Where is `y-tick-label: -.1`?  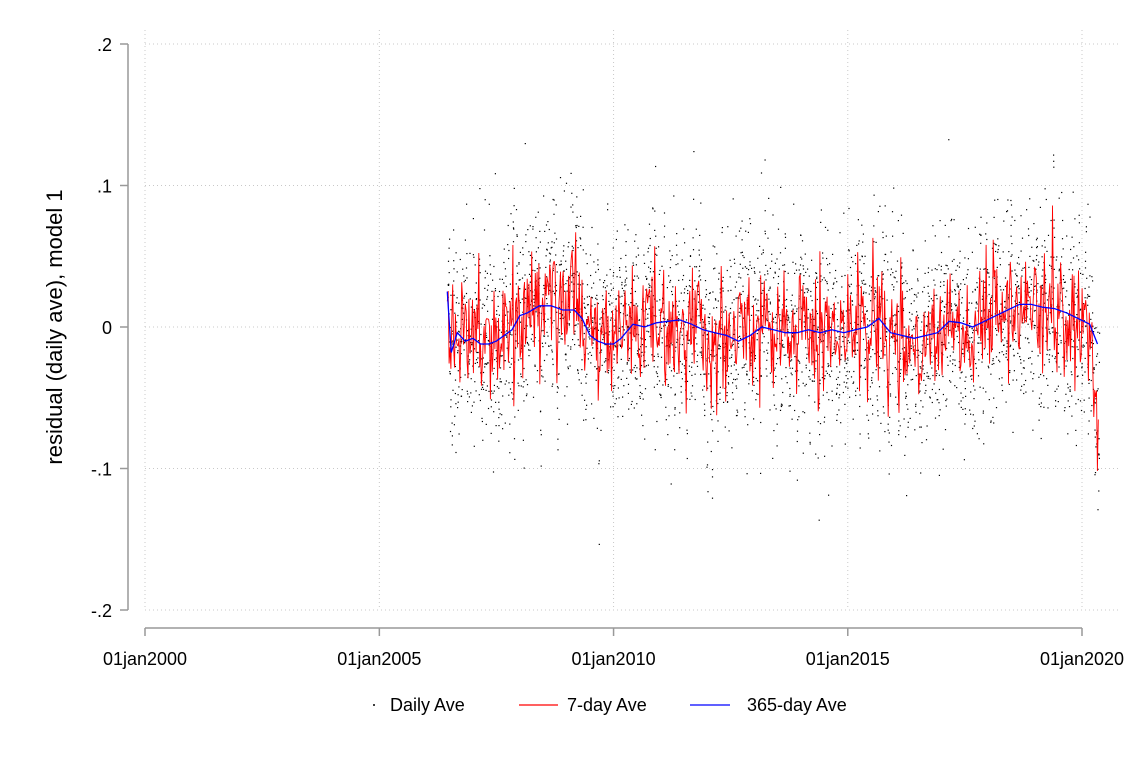
y-tick-label: -.1 is located at coordinates (101, 470).